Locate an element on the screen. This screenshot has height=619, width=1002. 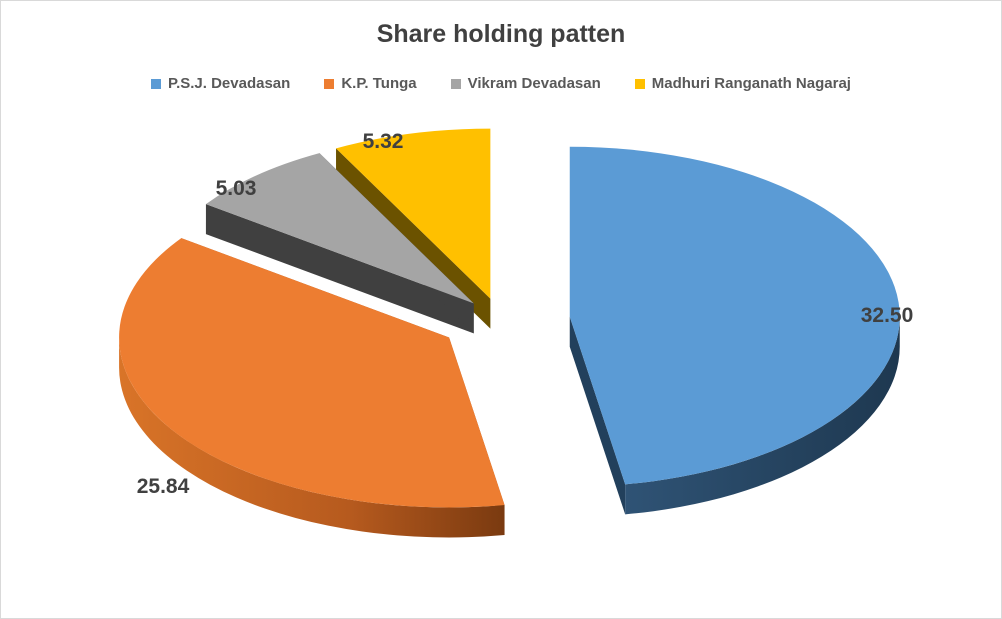
legend-label: Vikram Devadasan is located at coordinates (534, 83).